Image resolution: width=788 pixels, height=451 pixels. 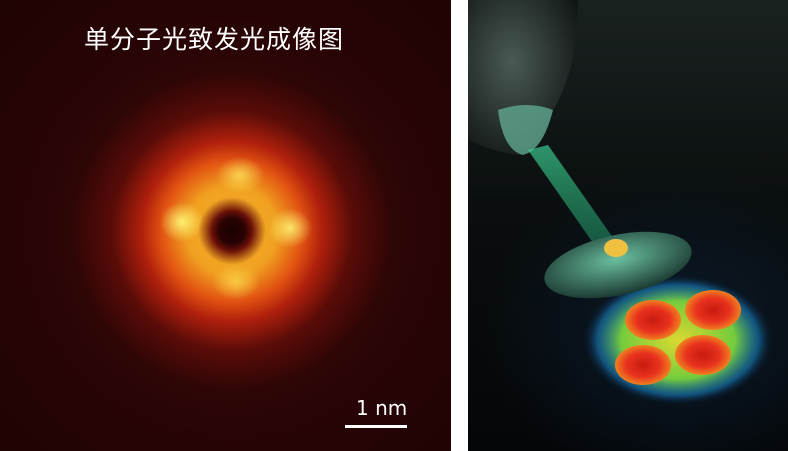 I want to click on tip-apex, so click(x=525, y=130).